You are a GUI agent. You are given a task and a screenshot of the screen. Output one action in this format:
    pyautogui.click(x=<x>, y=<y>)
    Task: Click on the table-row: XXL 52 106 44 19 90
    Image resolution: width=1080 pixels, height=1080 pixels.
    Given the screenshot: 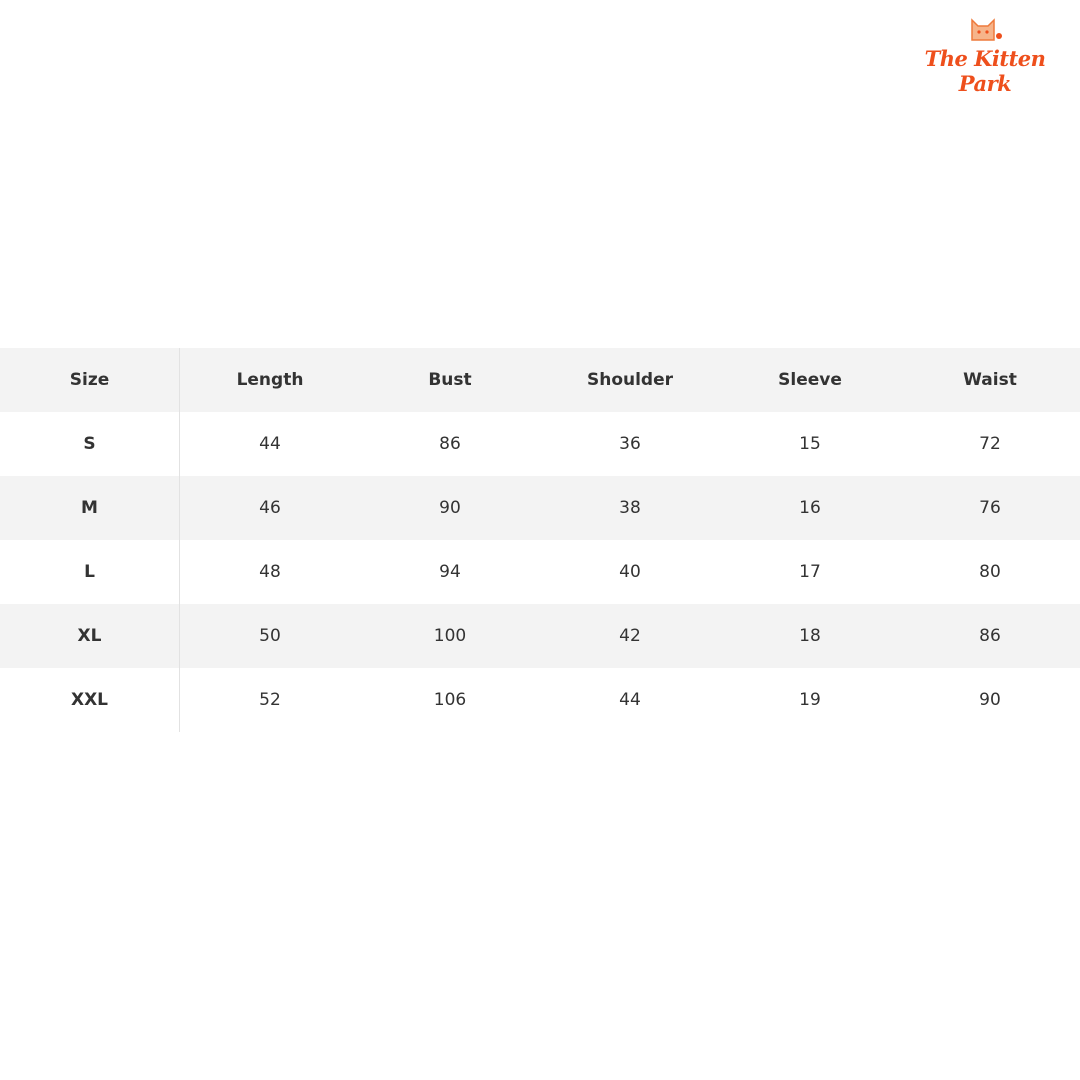 What is the action you would take?
    pyautogui.click(x=540, y=700)
    